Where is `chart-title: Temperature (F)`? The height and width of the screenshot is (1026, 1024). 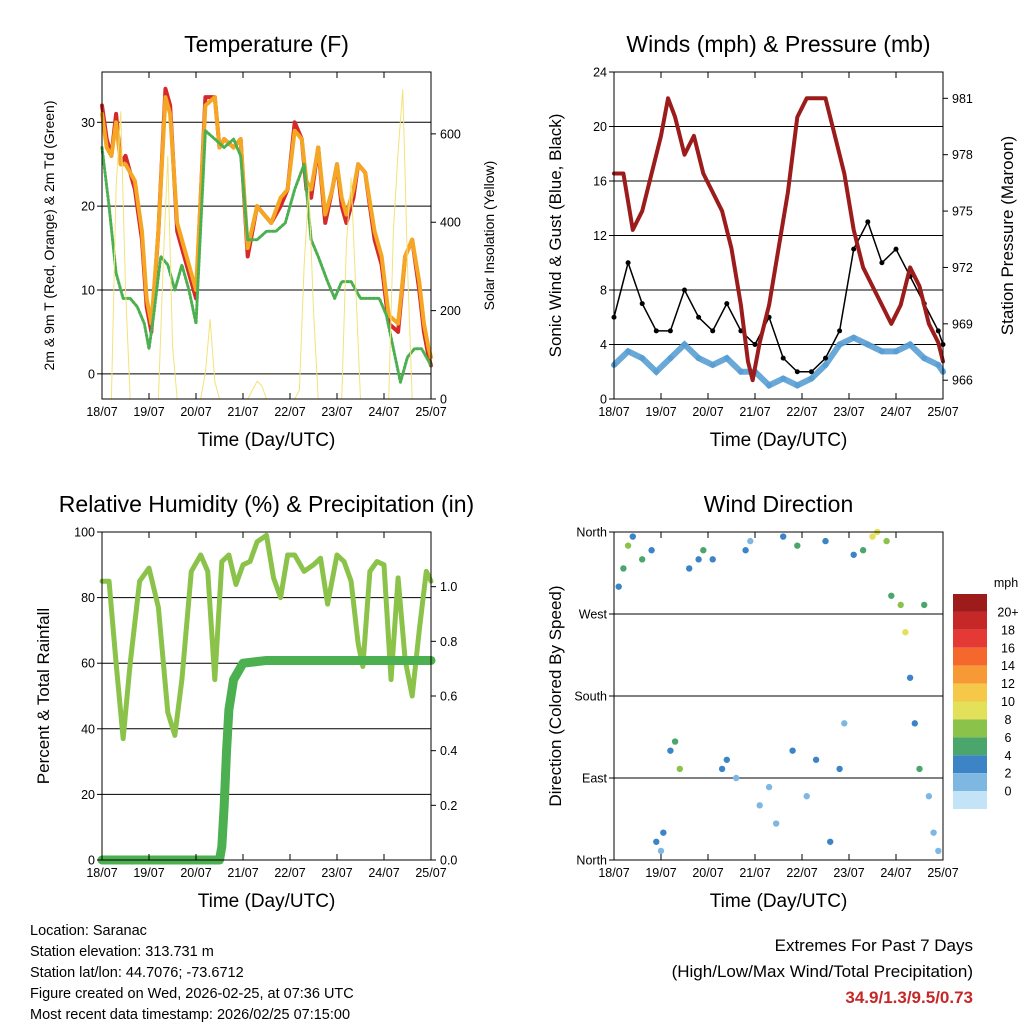 chart-title: Temperature (F) is located at coordinates (266, 44).